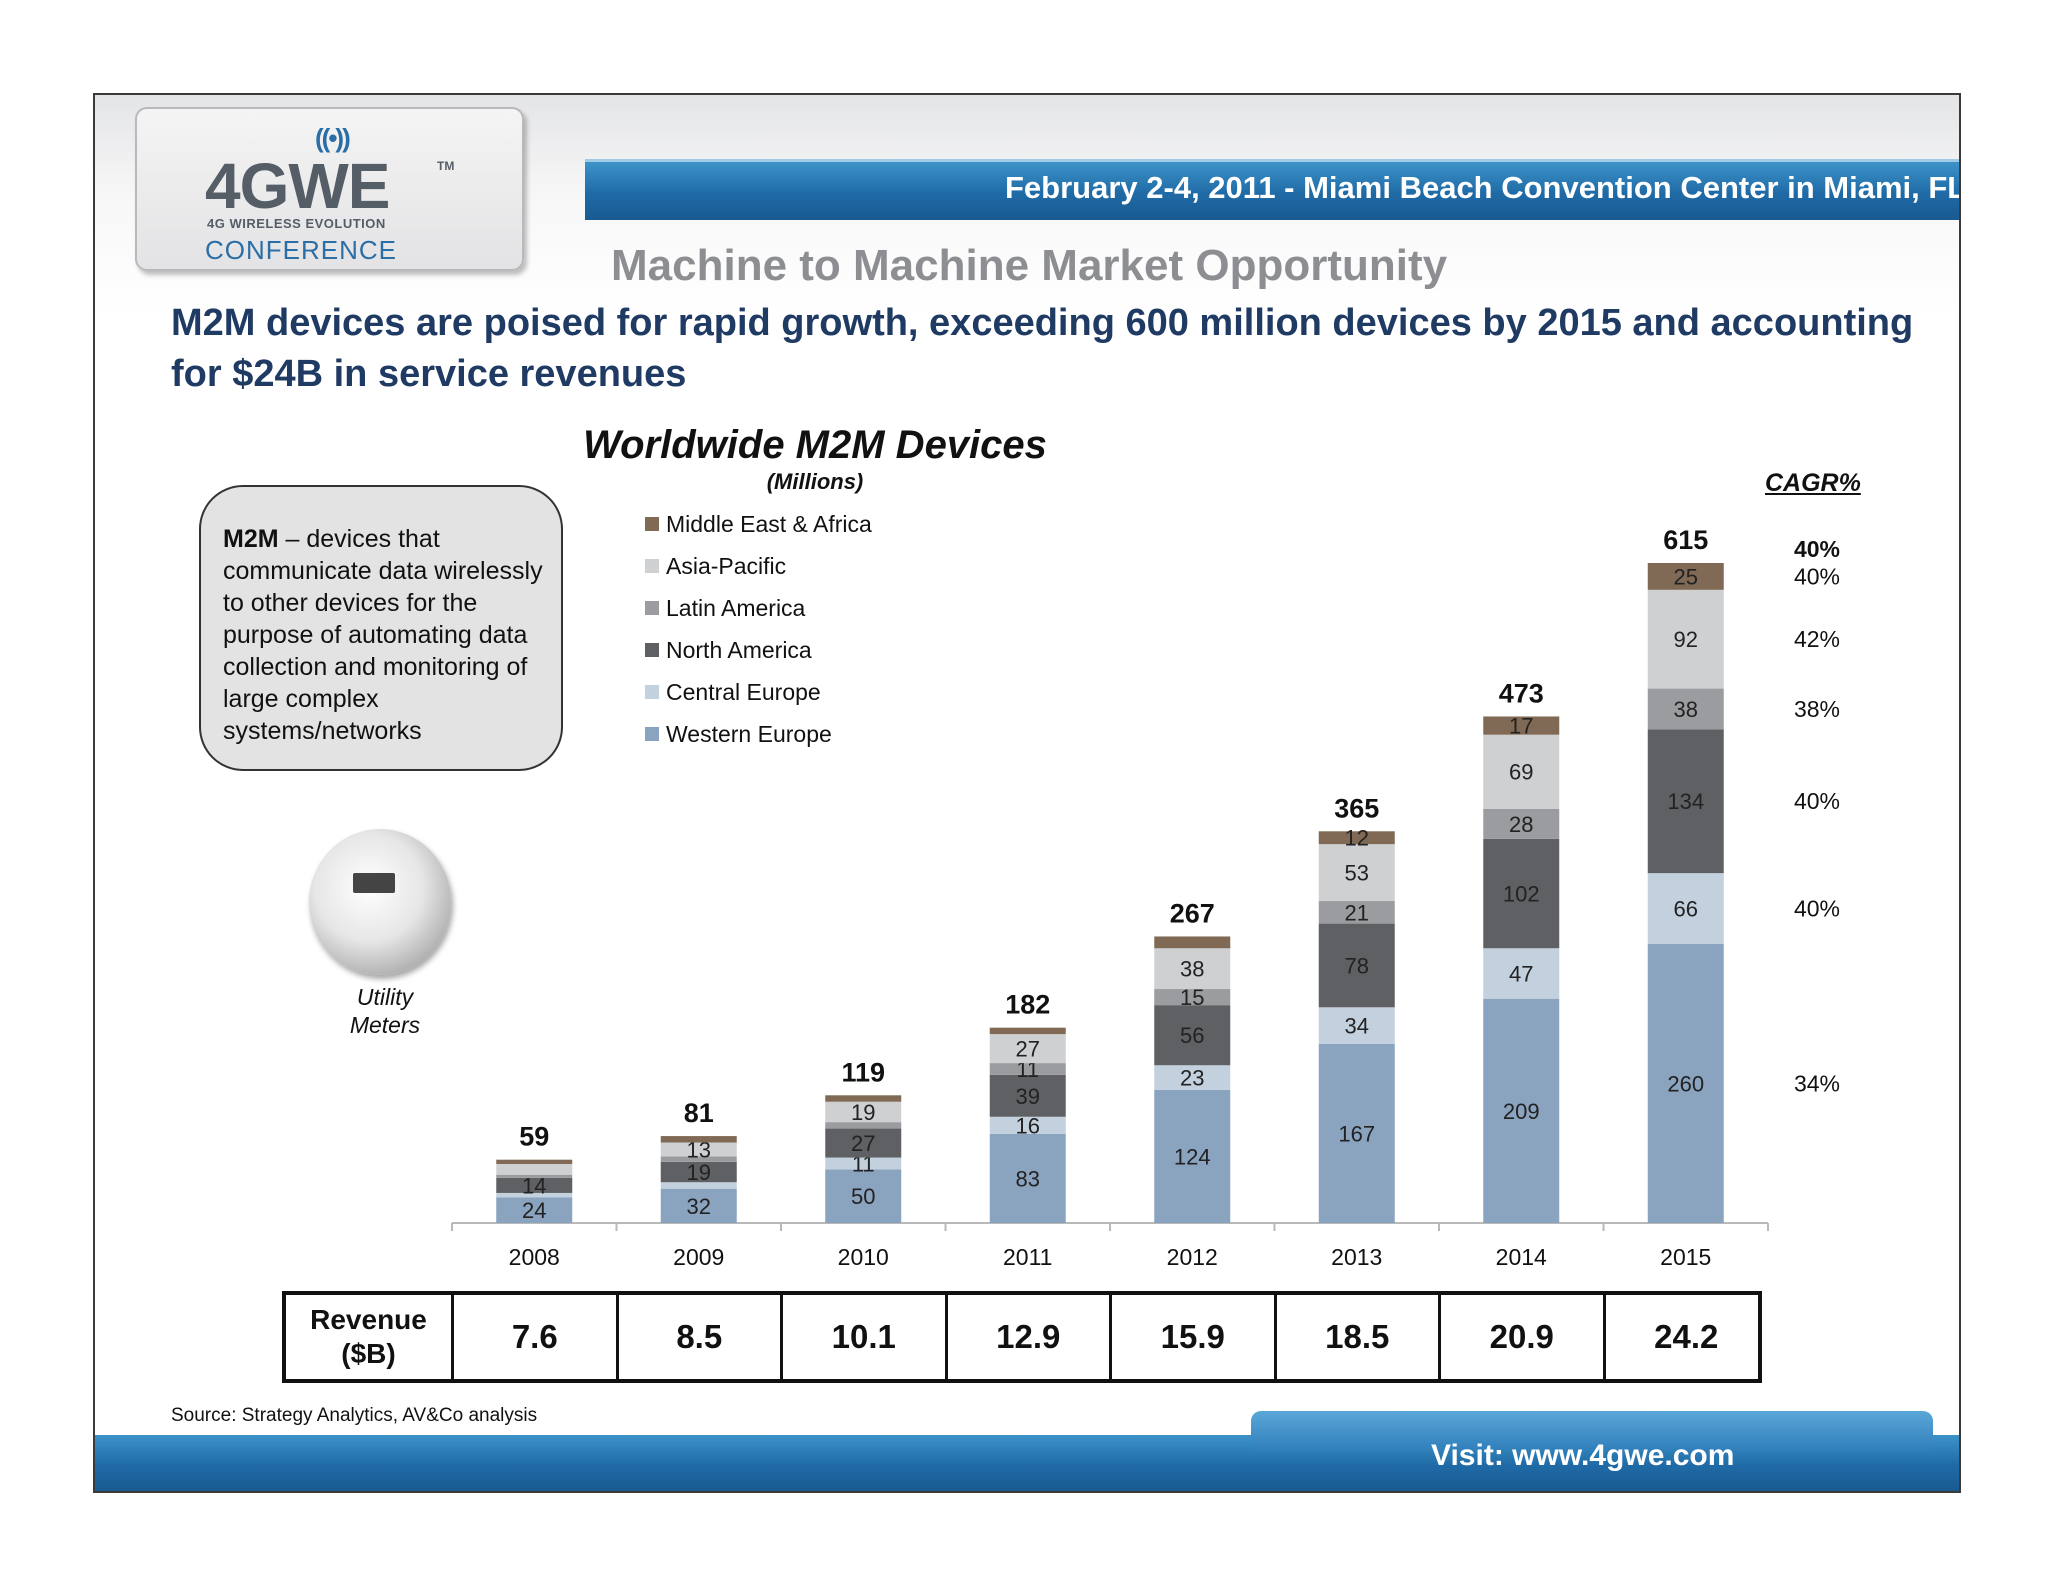 This screenshot has width=2048, height=1582. Describe the element at coordinates (333, 138) in the screenshot. I see `wireless-signal-icon: ((•))` at that location.